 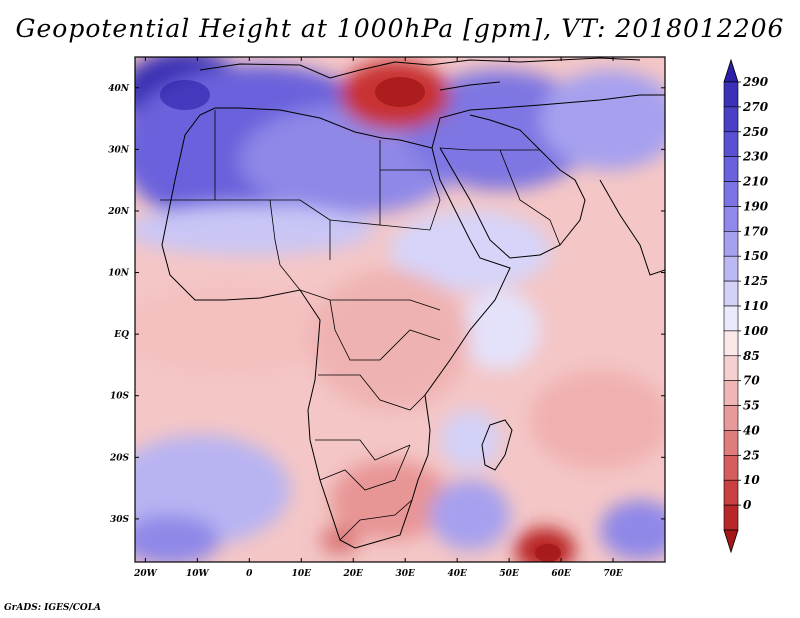 I want to click on lat-tick-label: 20S, so click(x=119, y=458).